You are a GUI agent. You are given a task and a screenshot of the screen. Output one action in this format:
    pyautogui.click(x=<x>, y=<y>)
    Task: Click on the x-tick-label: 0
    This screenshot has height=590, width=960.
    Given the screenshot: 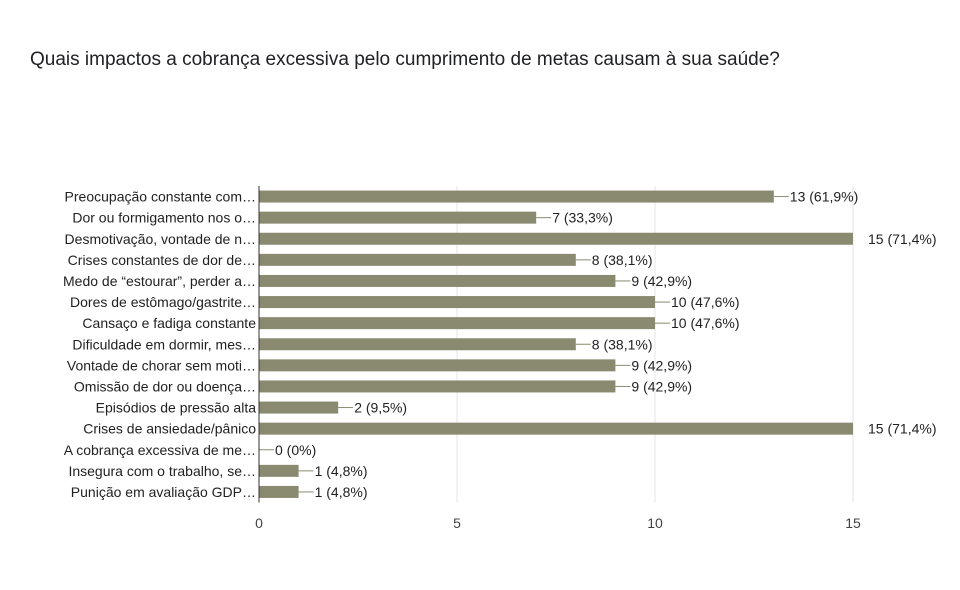 What is the action you would take?
    pyautogui.click(x=259, y=523)
    